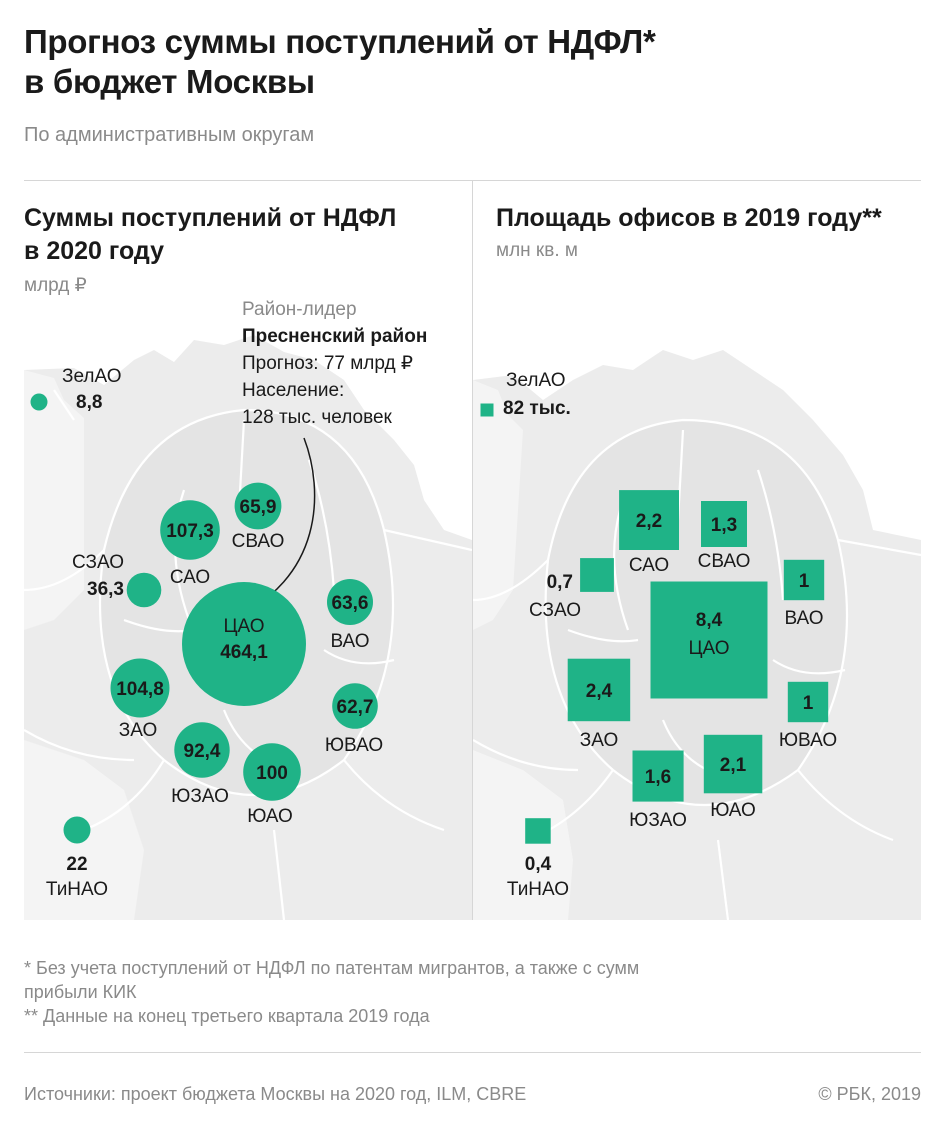  I want to click on value-zelao: 82 тыс., so click(537, 408).